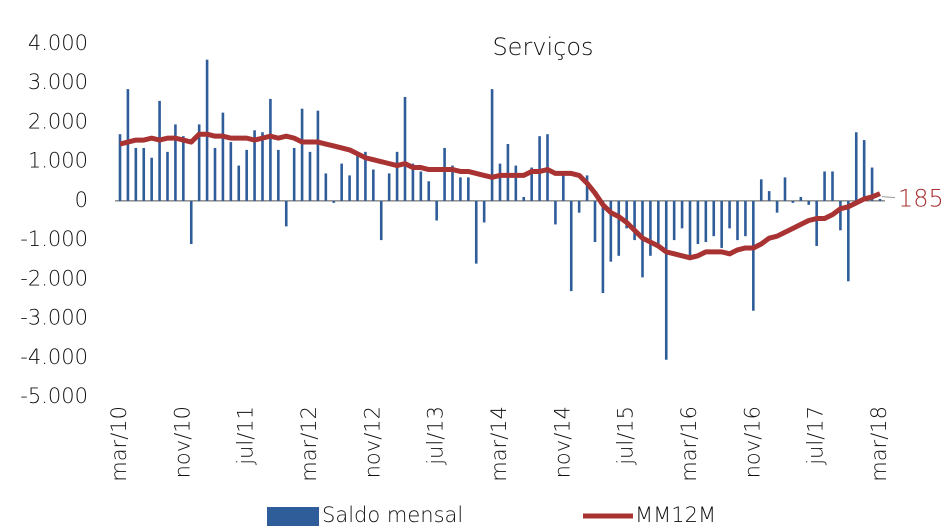  Describe the element at coordinates (293, 516) in the screenshot. I see `legend-swatch` at that location.